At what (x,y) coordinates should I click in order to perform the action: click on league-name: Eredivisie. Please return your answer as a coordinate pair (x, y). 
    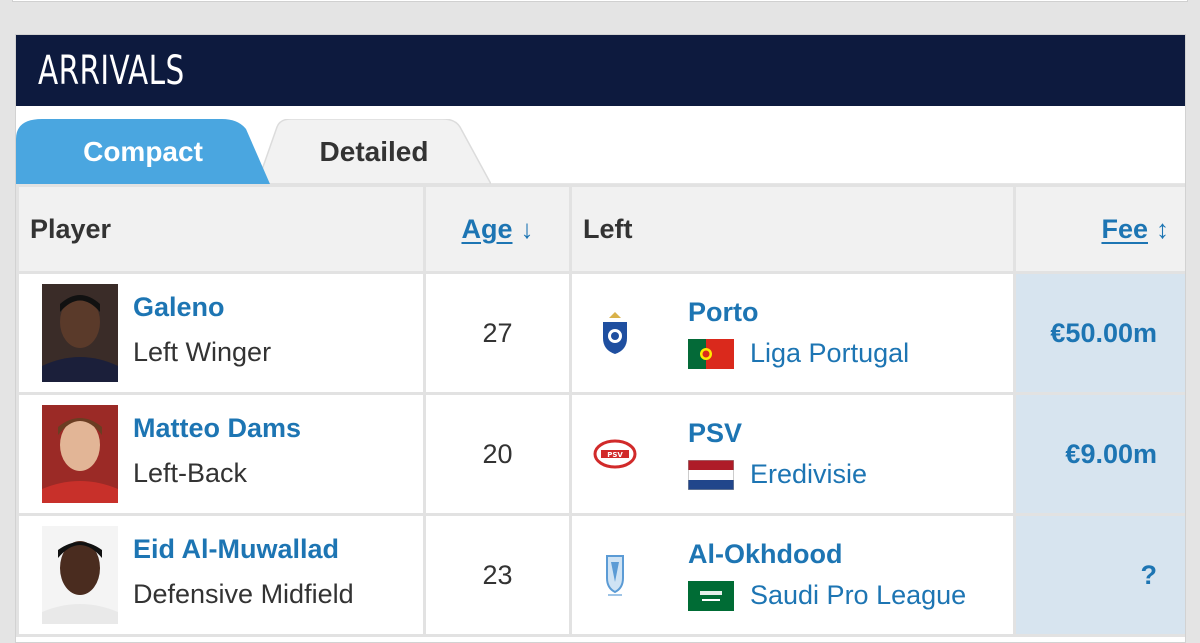
    Looking at the image, I should click on (809, 474).